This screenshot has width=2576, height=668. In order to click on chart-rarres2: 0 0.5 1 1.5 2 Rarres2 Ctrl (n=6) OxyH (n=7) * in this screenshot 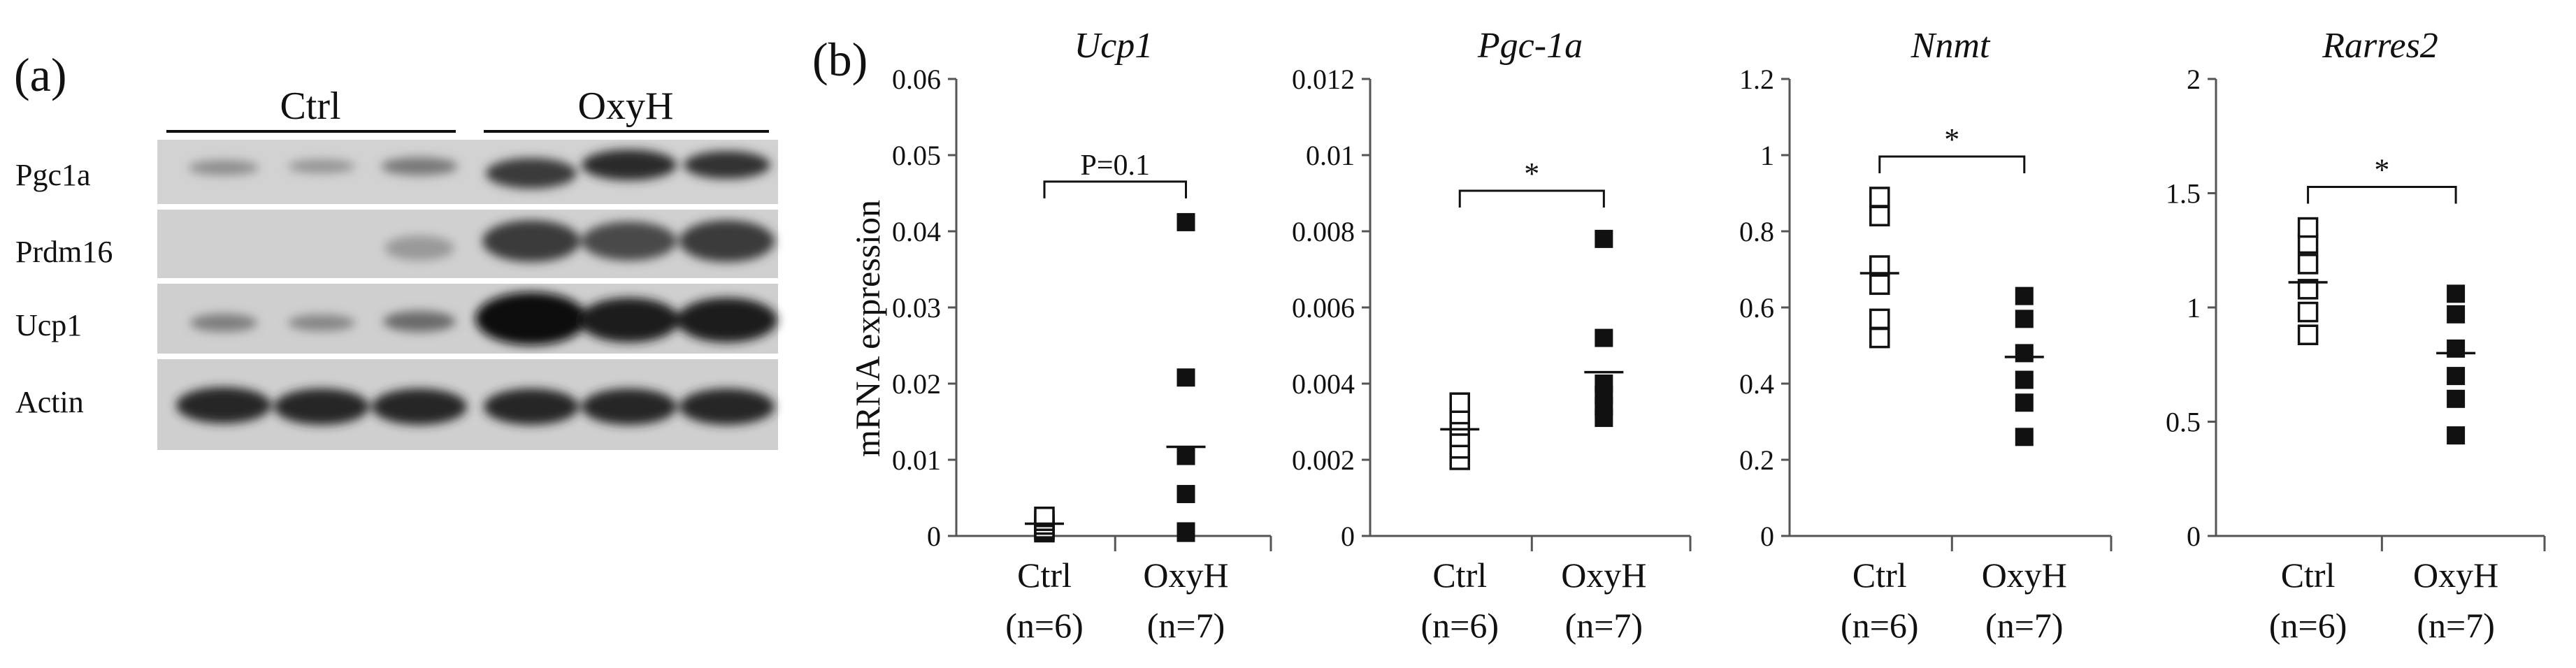, I will do `click(2356, 335)`.